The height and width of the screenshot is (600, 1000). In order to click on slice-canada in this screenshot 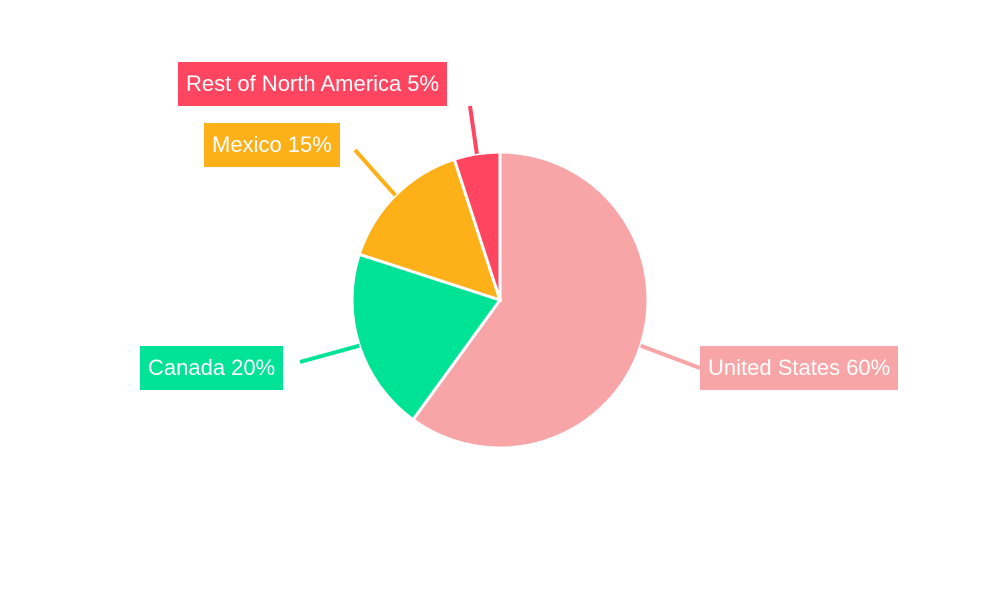, I will do `click(426, 337)`.